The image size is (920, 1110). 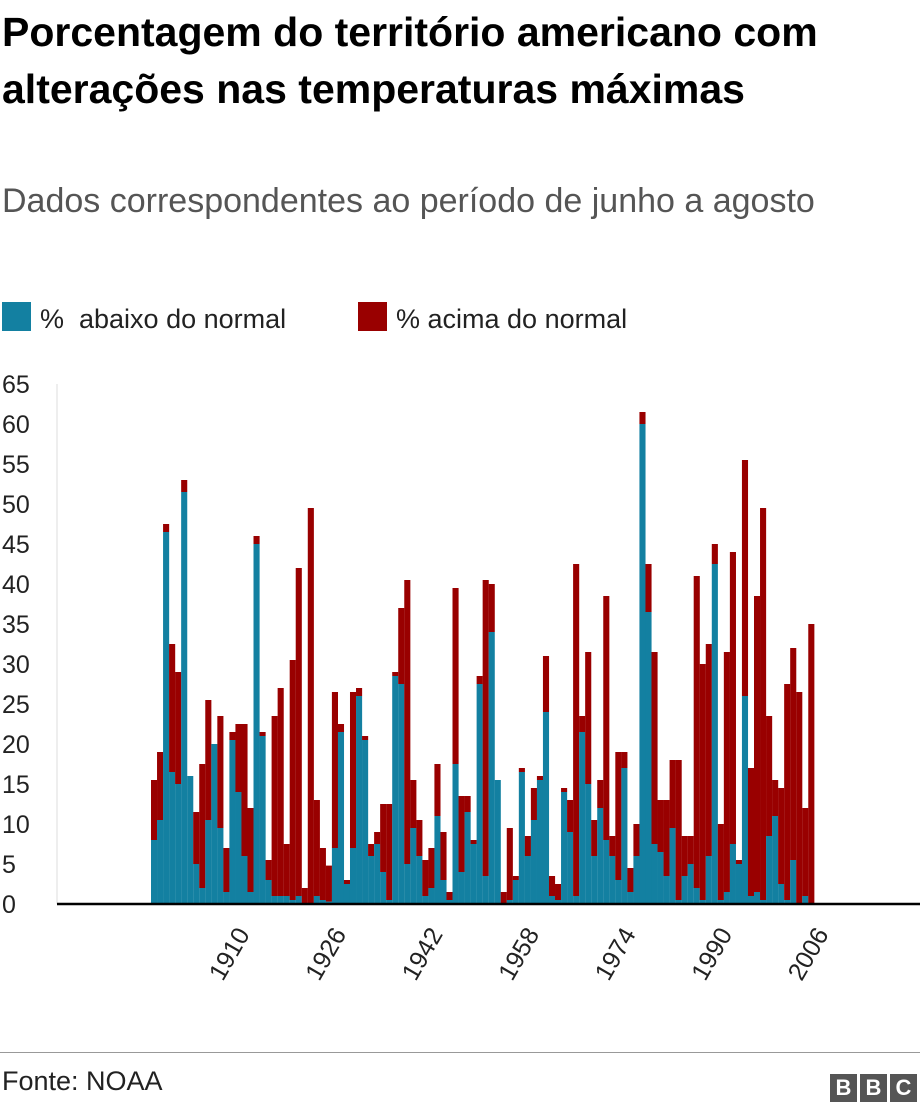 What do you see at coordinates (16, 425) in the screenshot?
I see `y-tick-label: 60` at bounding box center [16, 425].